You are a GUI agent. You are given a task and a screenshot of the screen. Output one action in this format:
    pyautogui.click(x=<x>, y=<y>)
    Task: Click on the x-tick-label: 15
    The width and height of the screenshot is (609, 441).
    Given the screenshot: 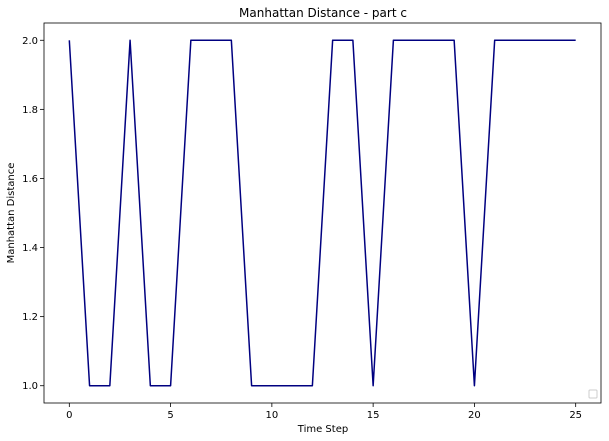 What is the action you would take?
    pyautogui.click(x=373, y=415)
    